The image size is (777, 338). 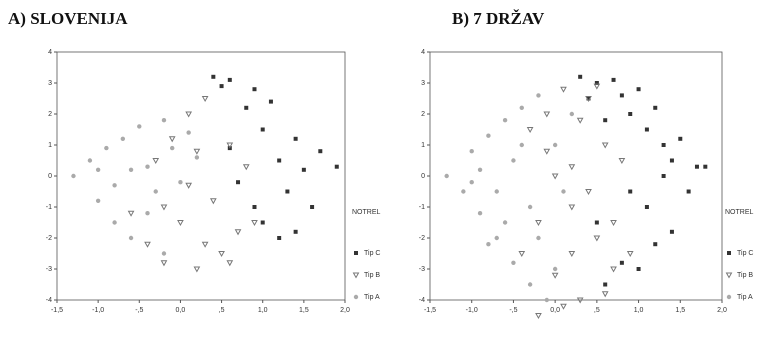 What do you see at coordinates (423, 114) in the screenshot?
I see `y-tick-label: 2` at bounding box center [423, 114].